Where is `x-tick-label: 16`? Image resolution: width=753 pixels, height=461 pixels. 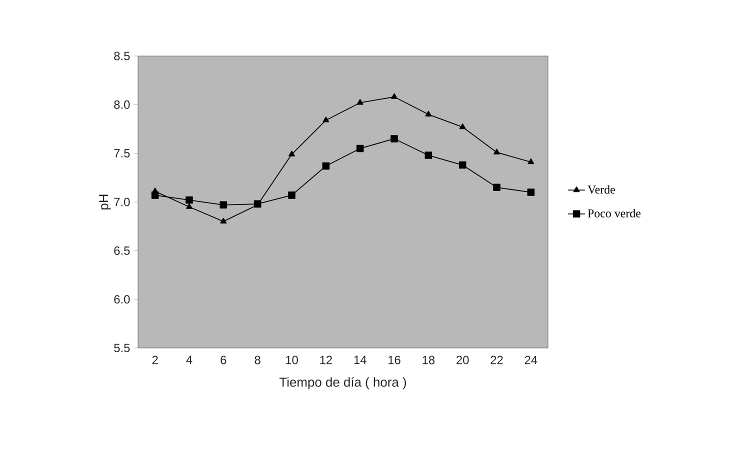
x-tick-label: 16 is located at coordinates (394, 360).